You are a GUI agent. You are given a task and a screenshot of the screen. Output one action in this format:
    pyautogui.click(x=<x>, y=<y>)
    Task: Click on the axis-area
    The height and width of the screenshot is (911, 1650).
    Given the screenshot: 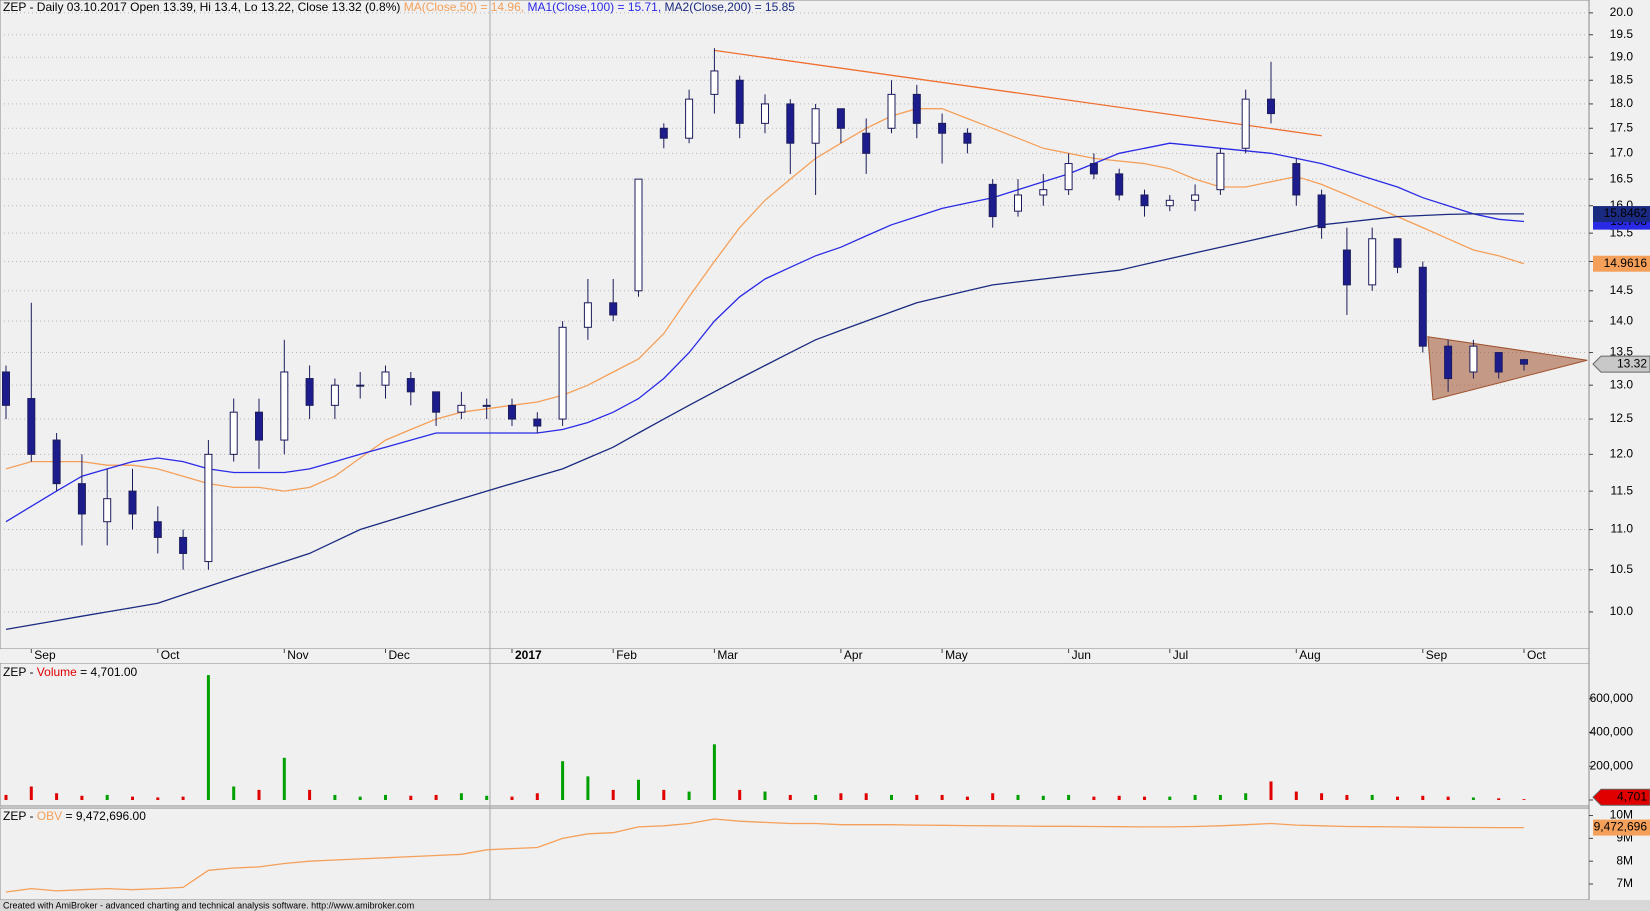 What is the action you would take?
    pyautogui.click(x=1619, y=450)
    